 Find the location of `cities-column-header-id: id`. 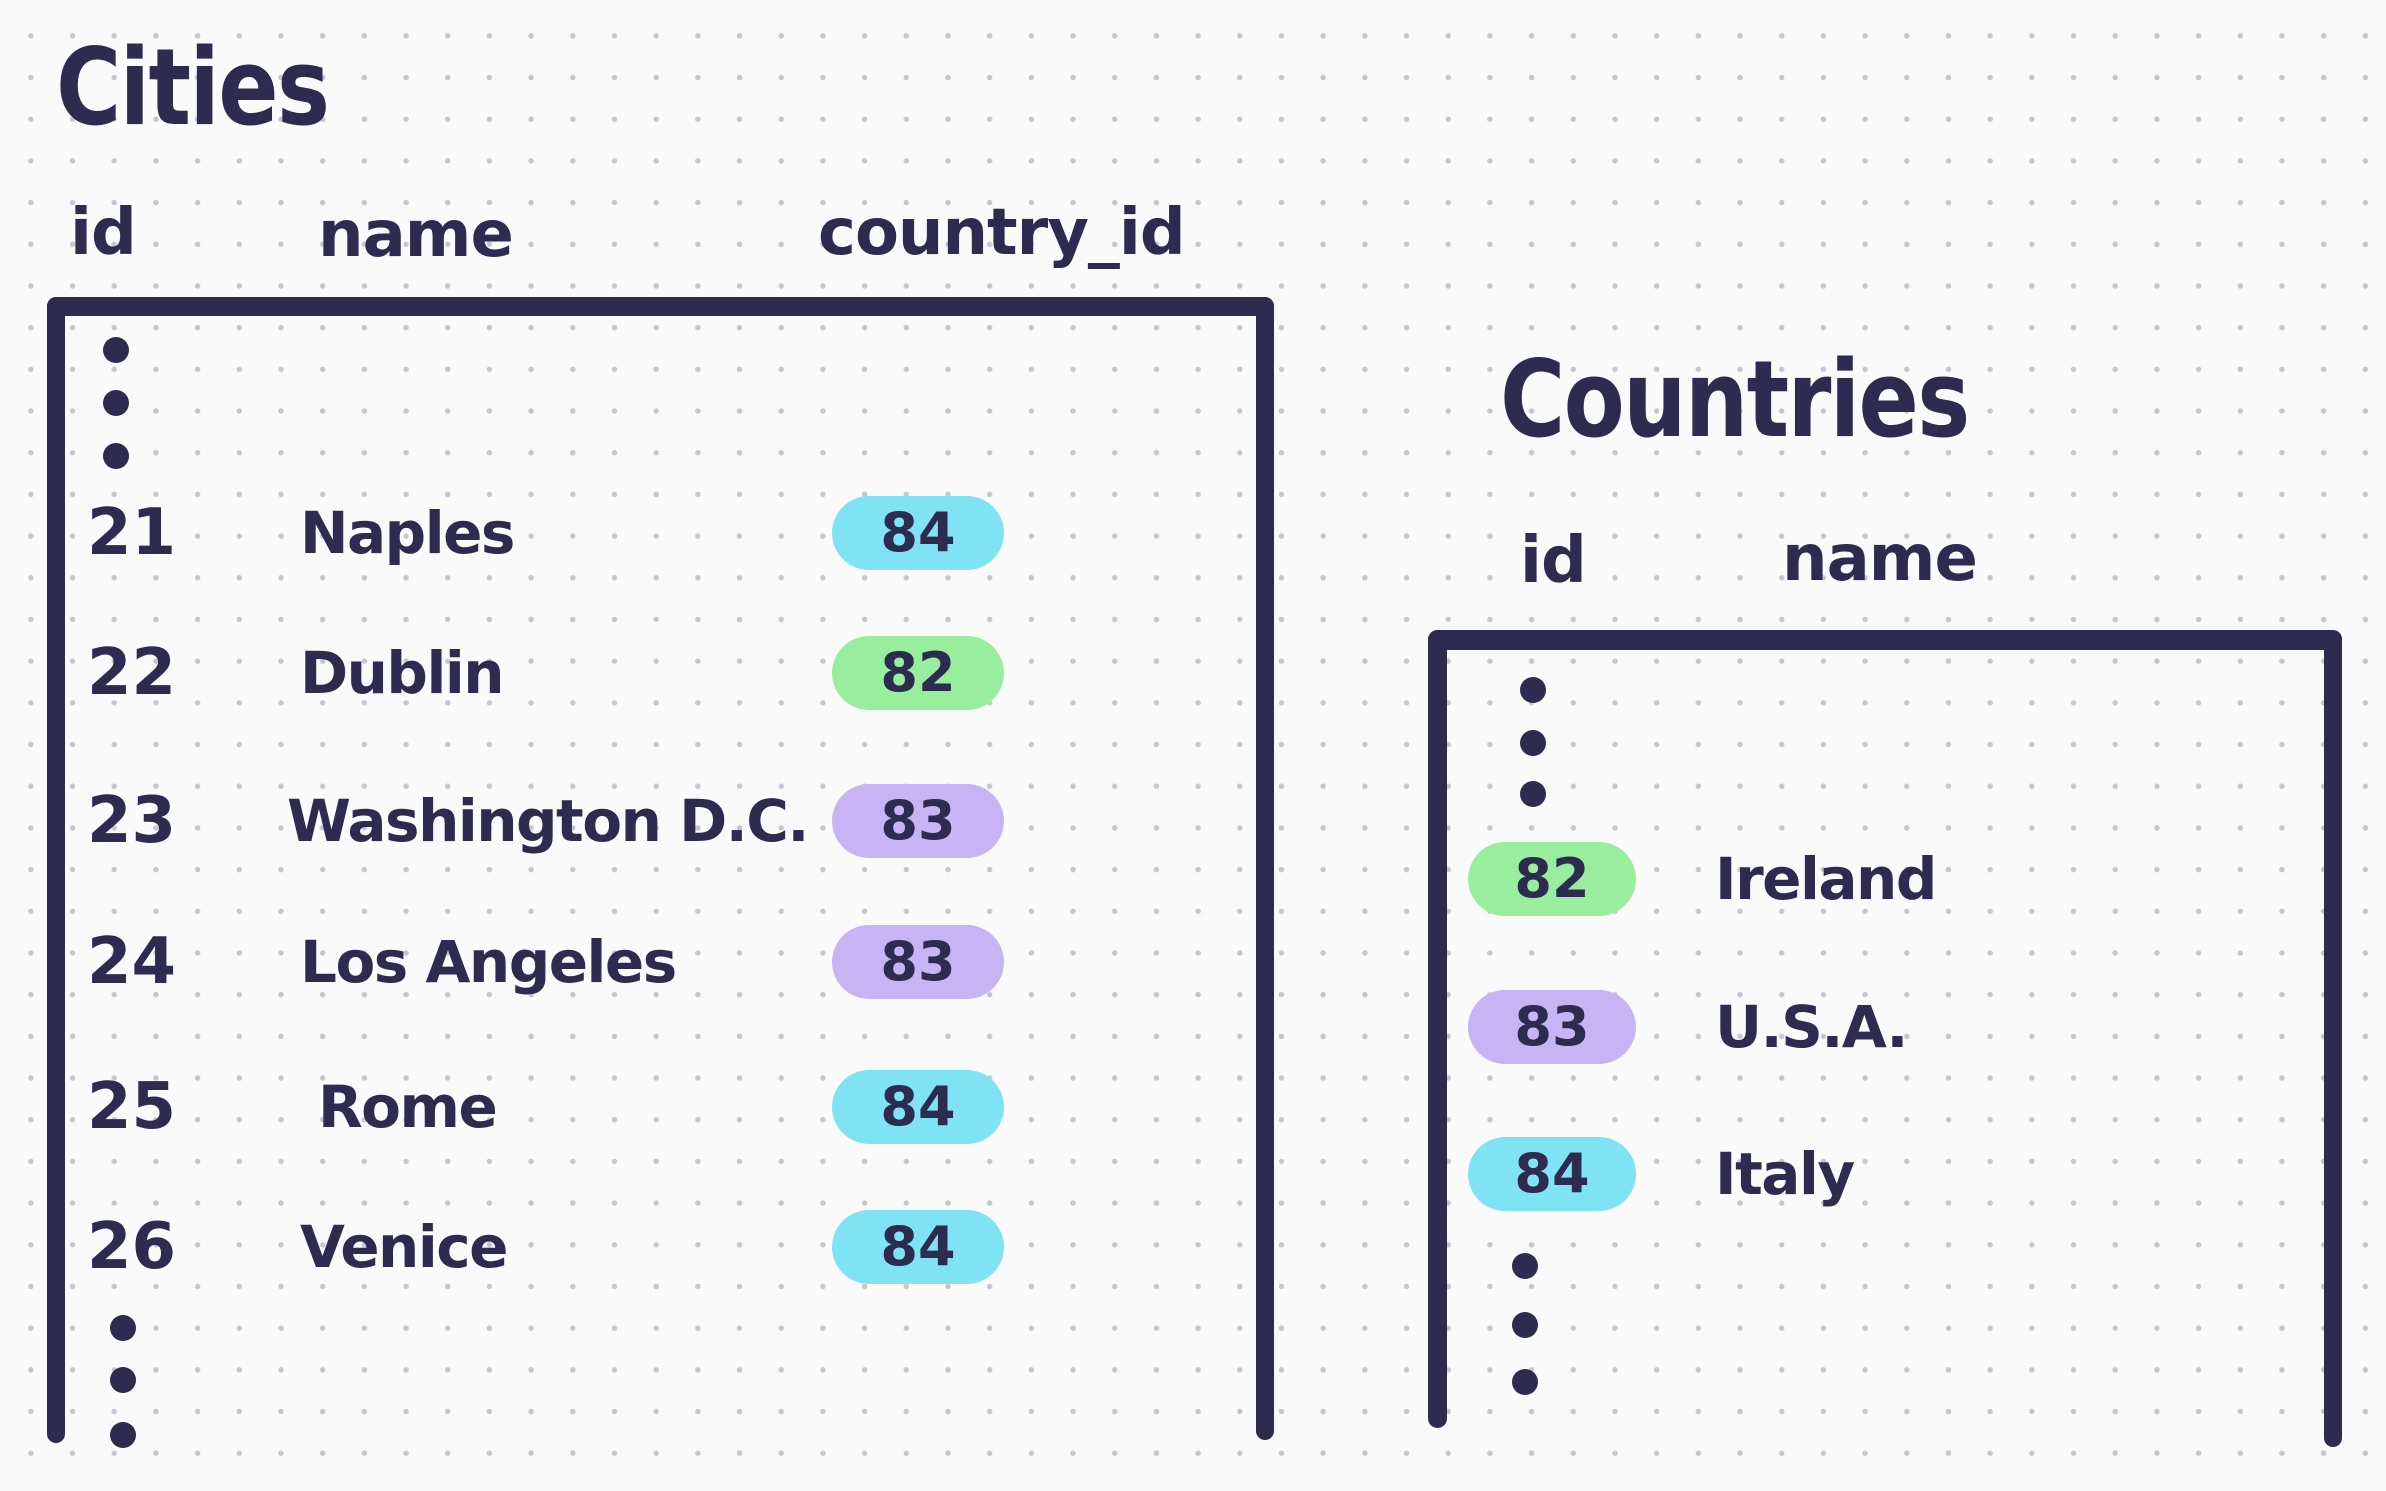

cities-column-header-id: id is located at coordinates (103, 233).